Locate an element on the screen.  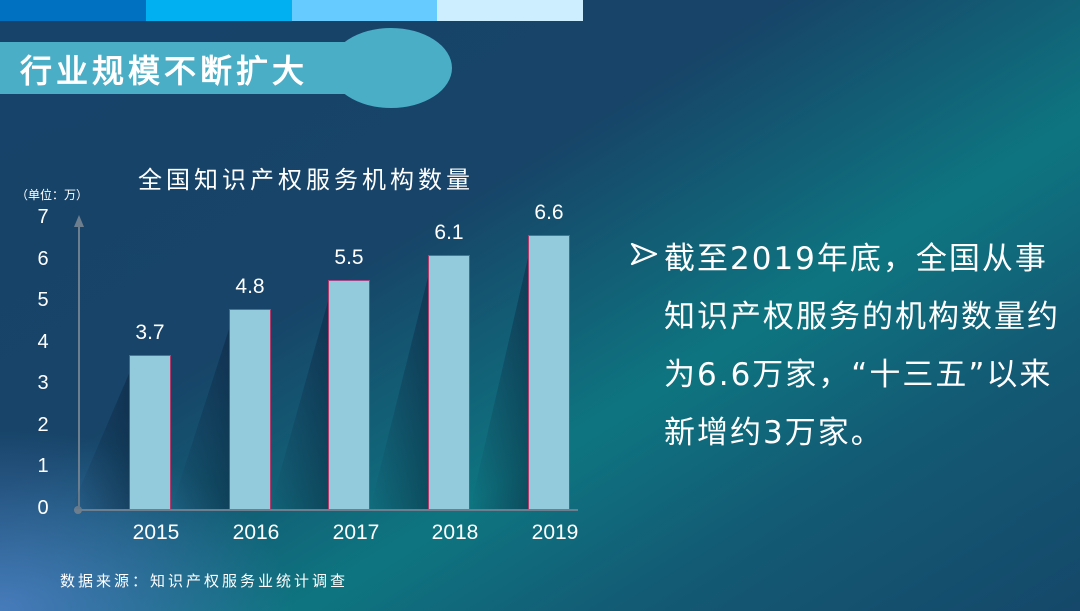
unit-label: （单位：万） is located at coordinates (52, 195).